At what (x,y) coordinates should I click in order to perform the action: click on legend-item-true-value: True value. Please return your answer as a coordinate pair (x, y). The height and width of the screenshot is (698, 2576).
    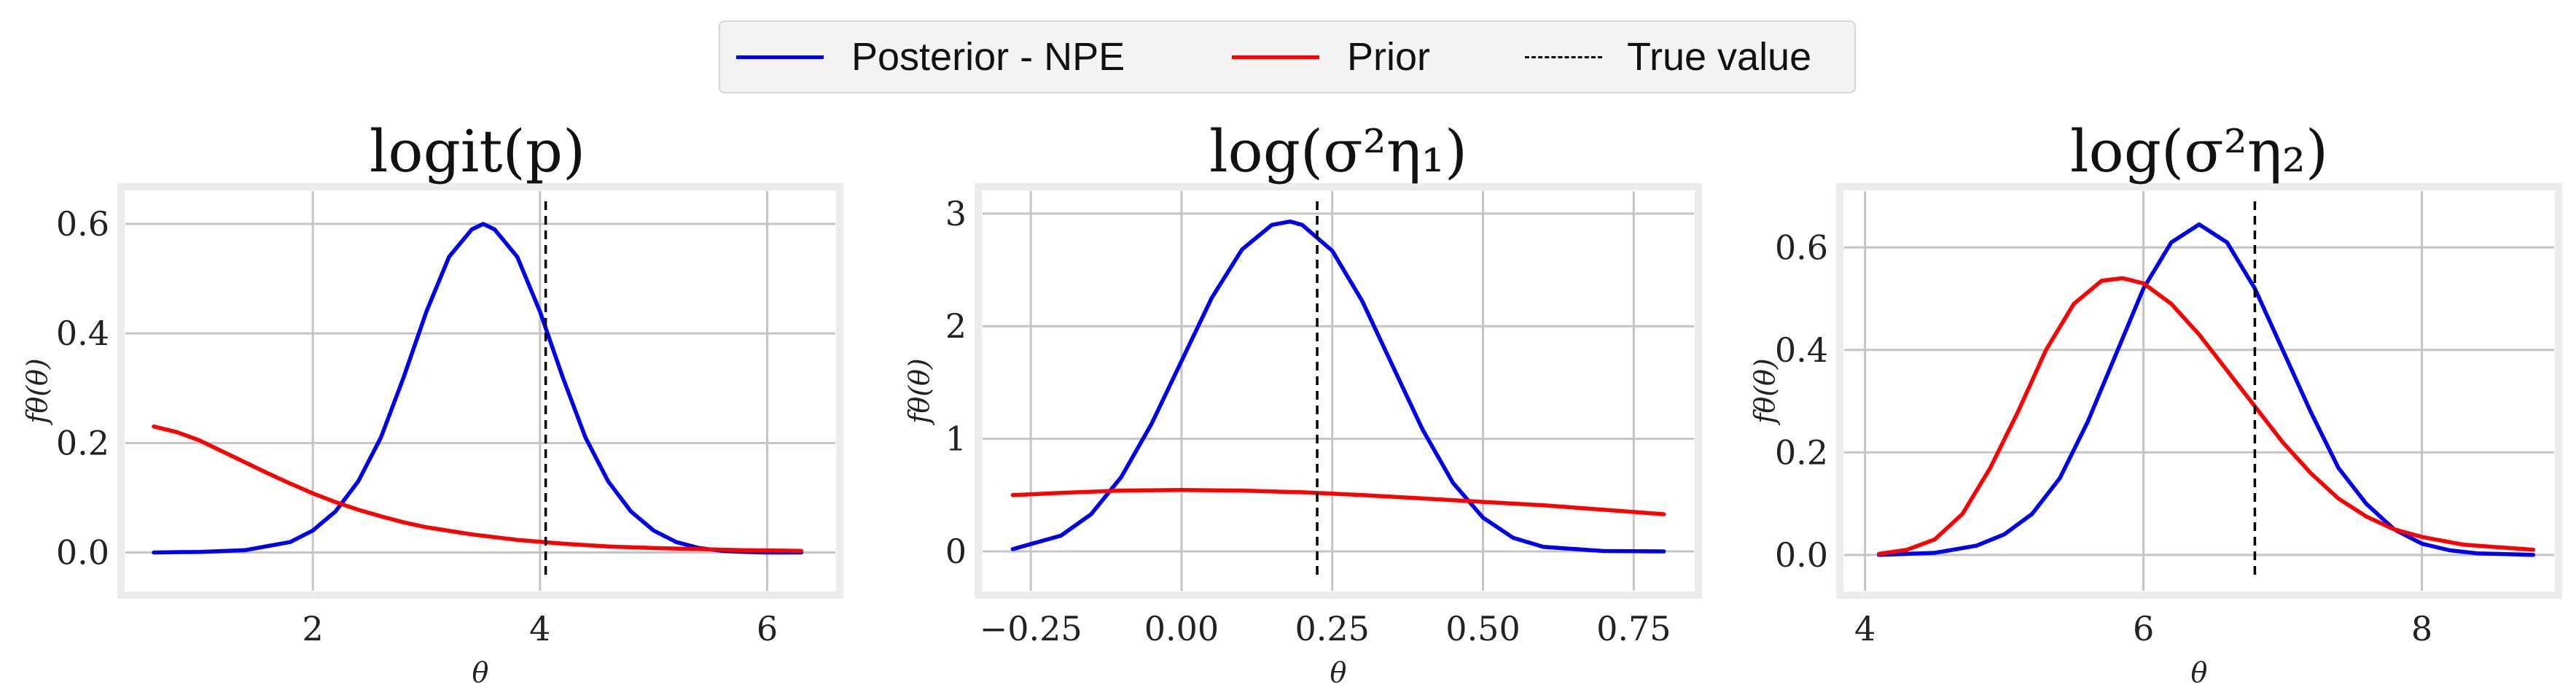
    Looking at the image, I should click on (1668, 57).